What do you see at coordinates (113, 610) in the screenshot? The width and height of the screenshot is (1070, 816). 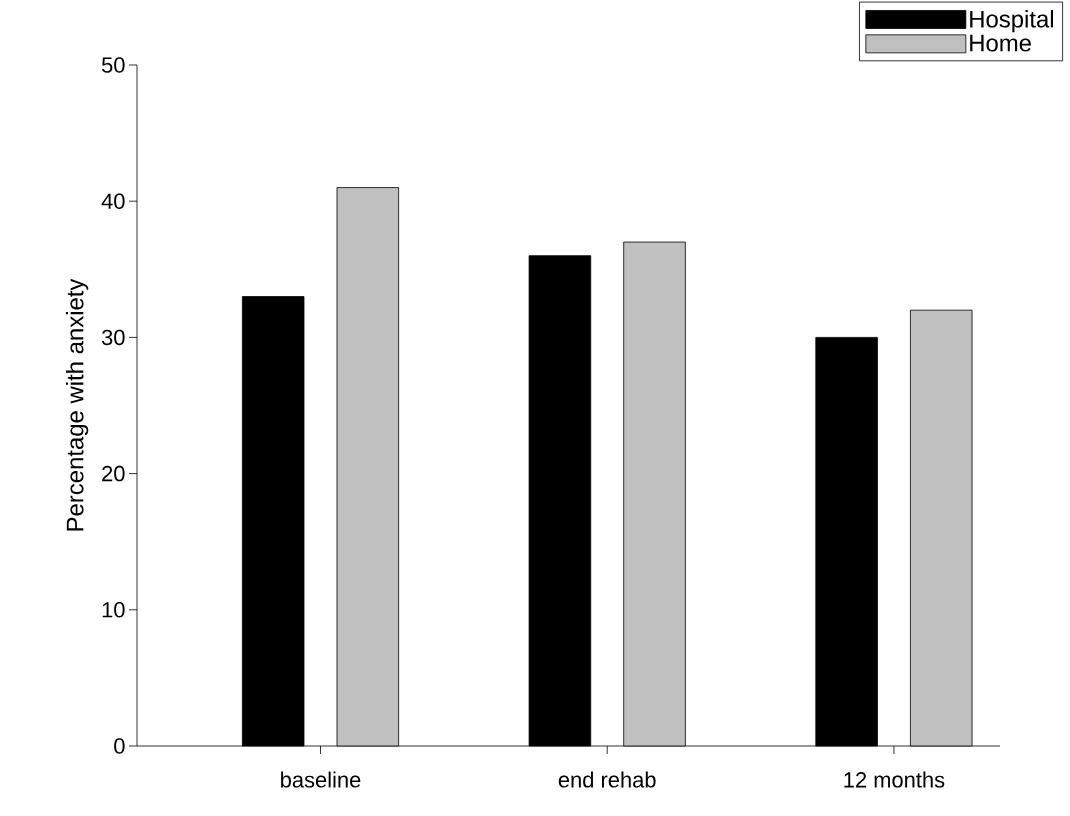 I see `y-tick-label: 10` at bounding box center [113, 610].